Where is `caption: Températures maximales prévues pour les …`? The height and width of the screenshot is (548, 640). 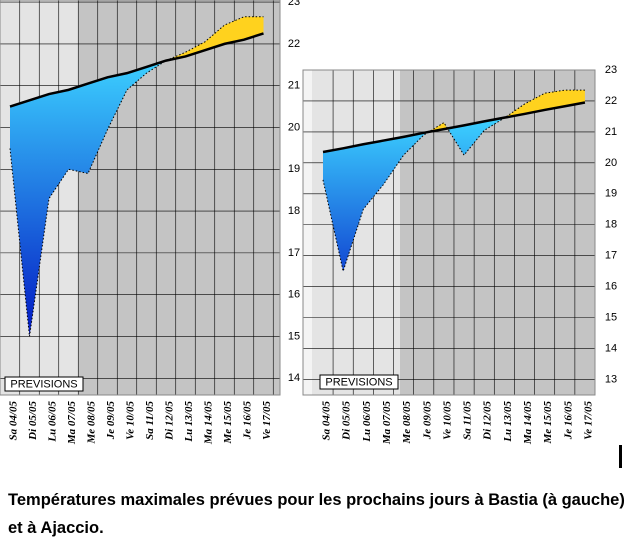
caption: Températures maximales prévues pour les … is located at coordinates (316, 514).